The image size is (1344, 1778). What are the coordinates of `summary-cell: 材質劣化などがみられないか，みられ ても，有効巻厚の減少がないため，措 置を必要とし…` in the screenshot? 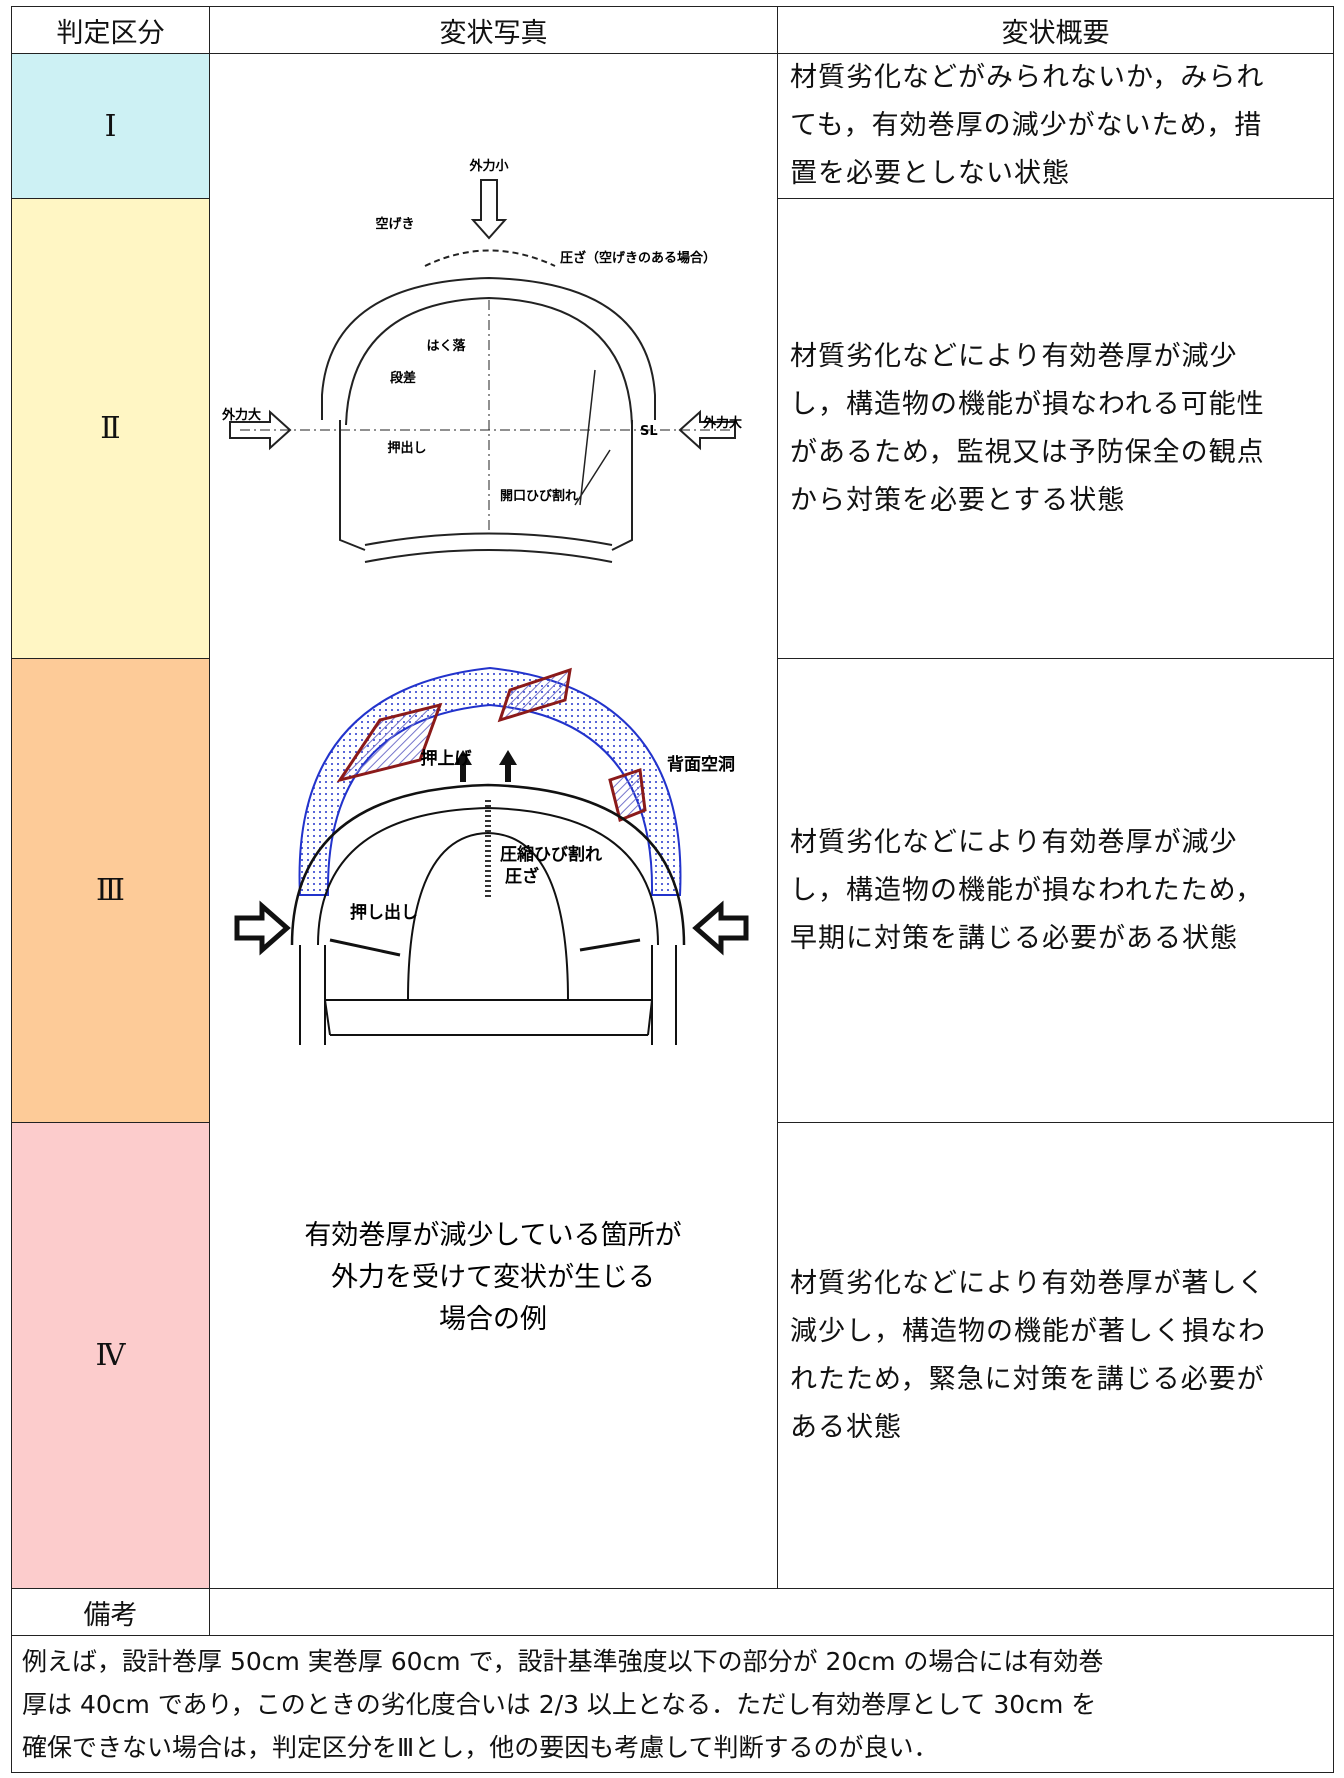 It's located at (1055, 126).